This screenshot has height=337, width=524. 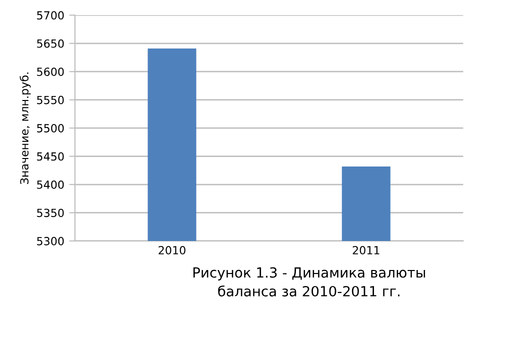 What do you see at coordinates (50, 128) in the screenshot?
I see `y-tick-label: 5500` at bounding box center [50, 128].